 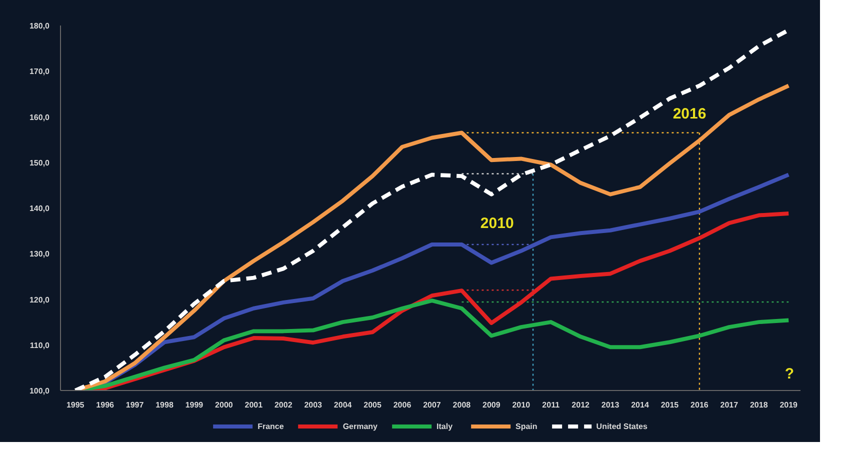 I want to click on x-tick-label: 2006, so click(x=402, y=405).